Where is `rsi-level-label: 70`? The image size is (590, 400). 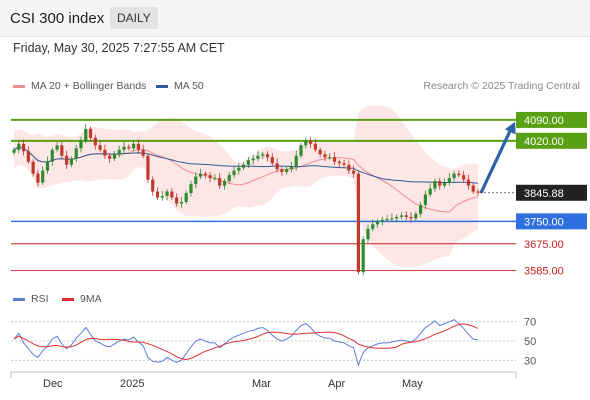
rsi-level-label: 70 is located at coordinates (530, 323).